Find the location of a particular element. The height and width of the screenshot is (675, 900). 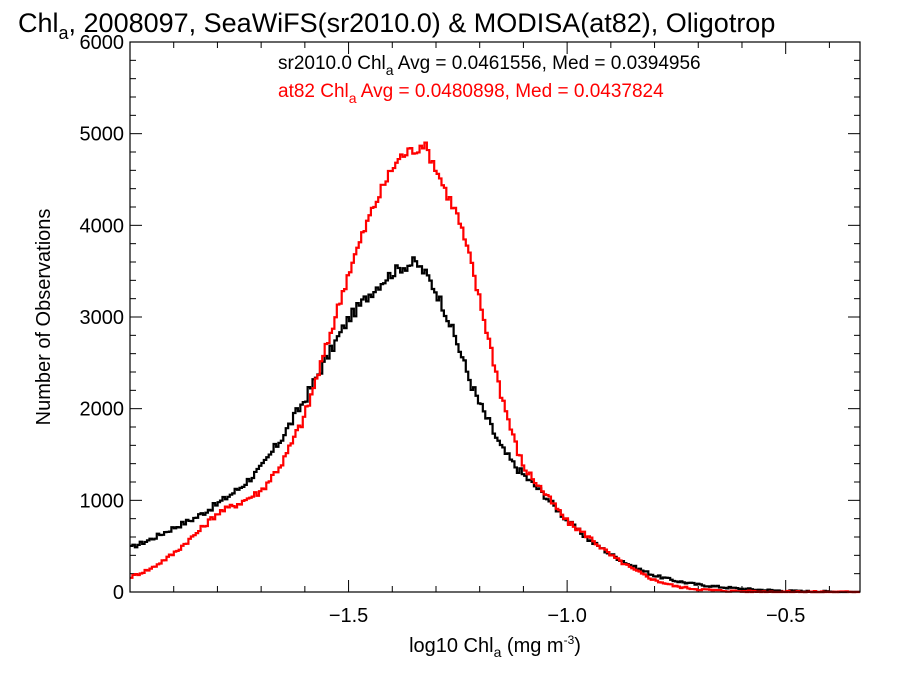

legend-at82-prefix: at82 Chl is located at coordinates (313, 91).